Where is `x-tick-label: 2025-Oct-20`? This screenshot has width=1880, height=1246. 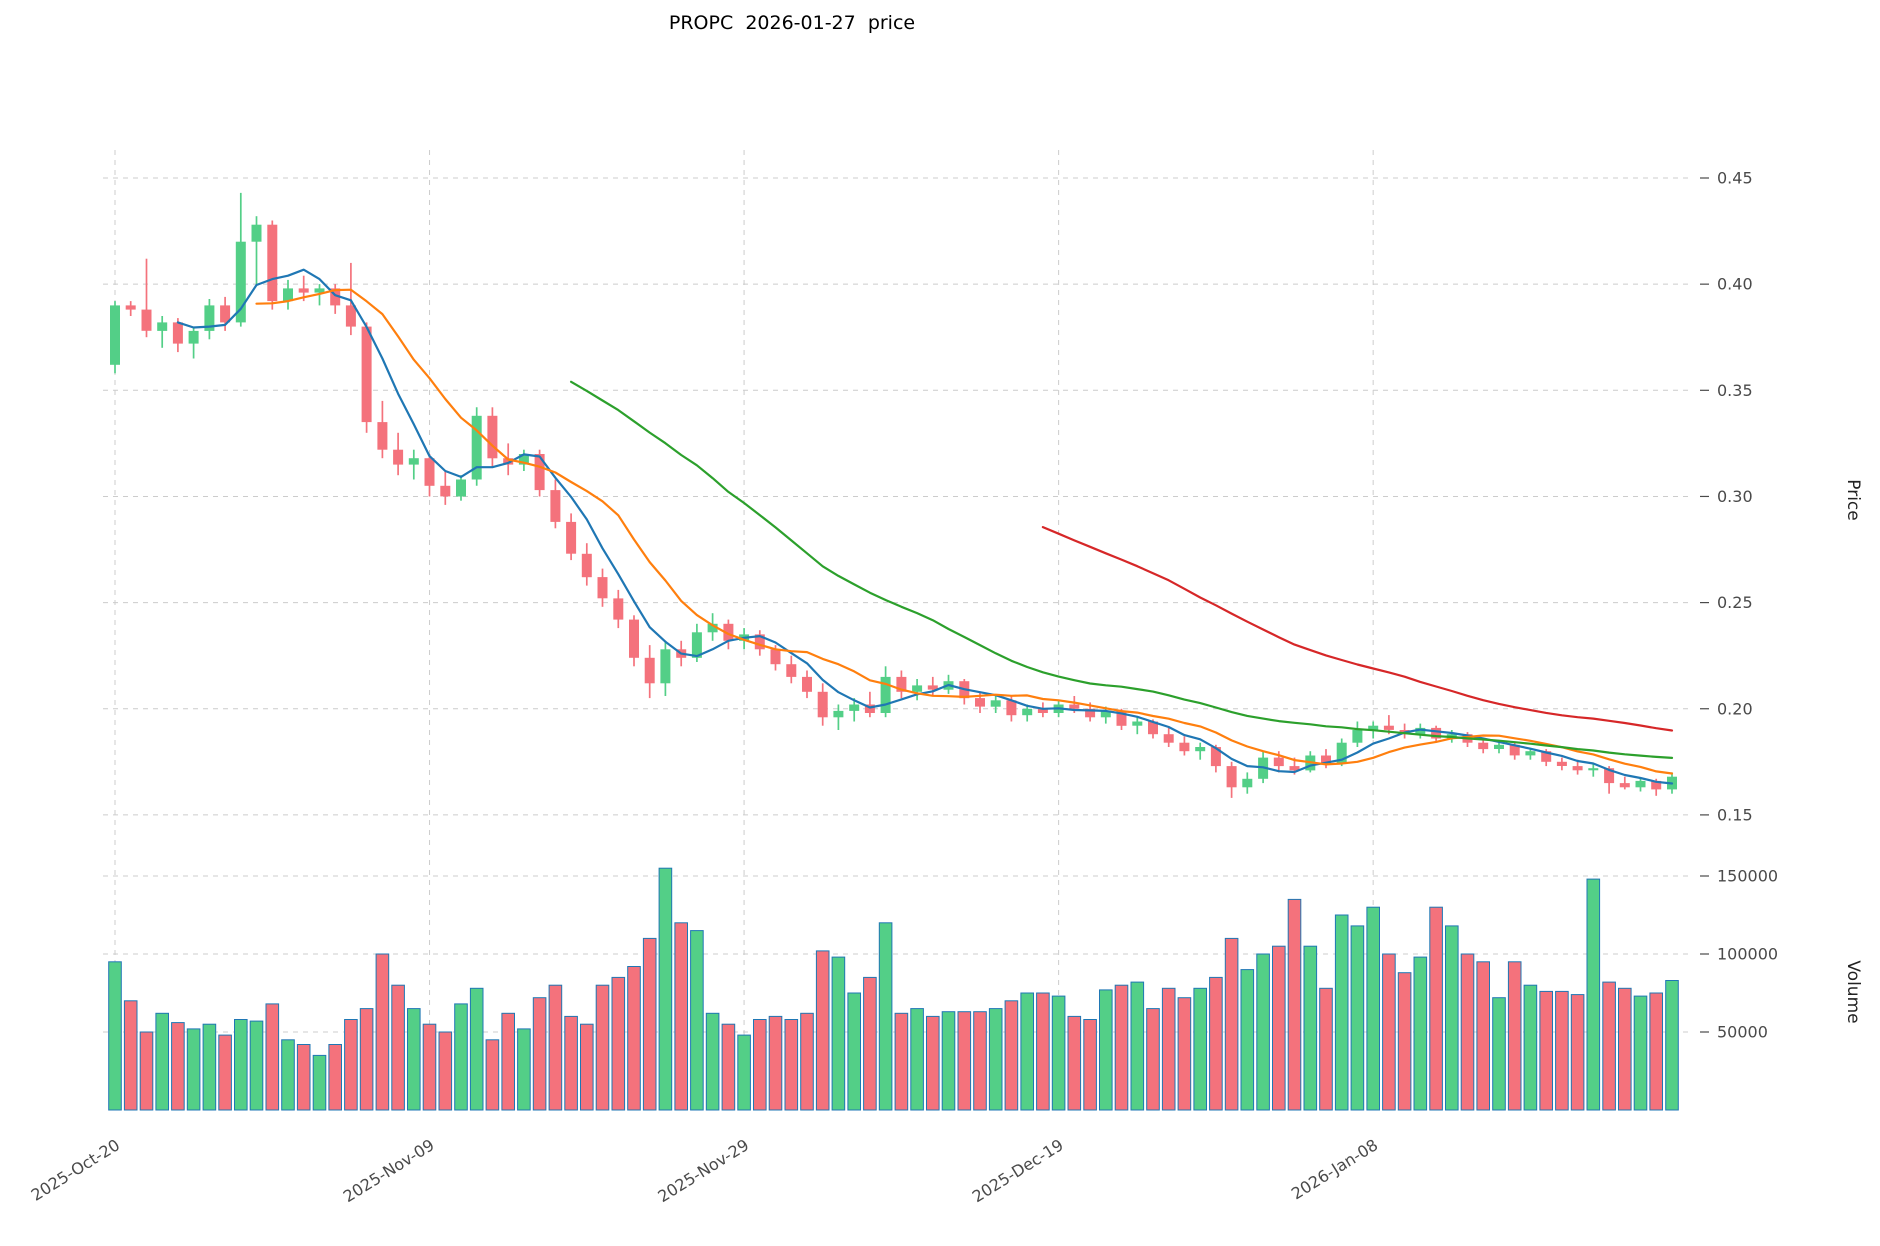
x-tick-label: 2025-Oct-20 is located at coordinates (75, 1169).